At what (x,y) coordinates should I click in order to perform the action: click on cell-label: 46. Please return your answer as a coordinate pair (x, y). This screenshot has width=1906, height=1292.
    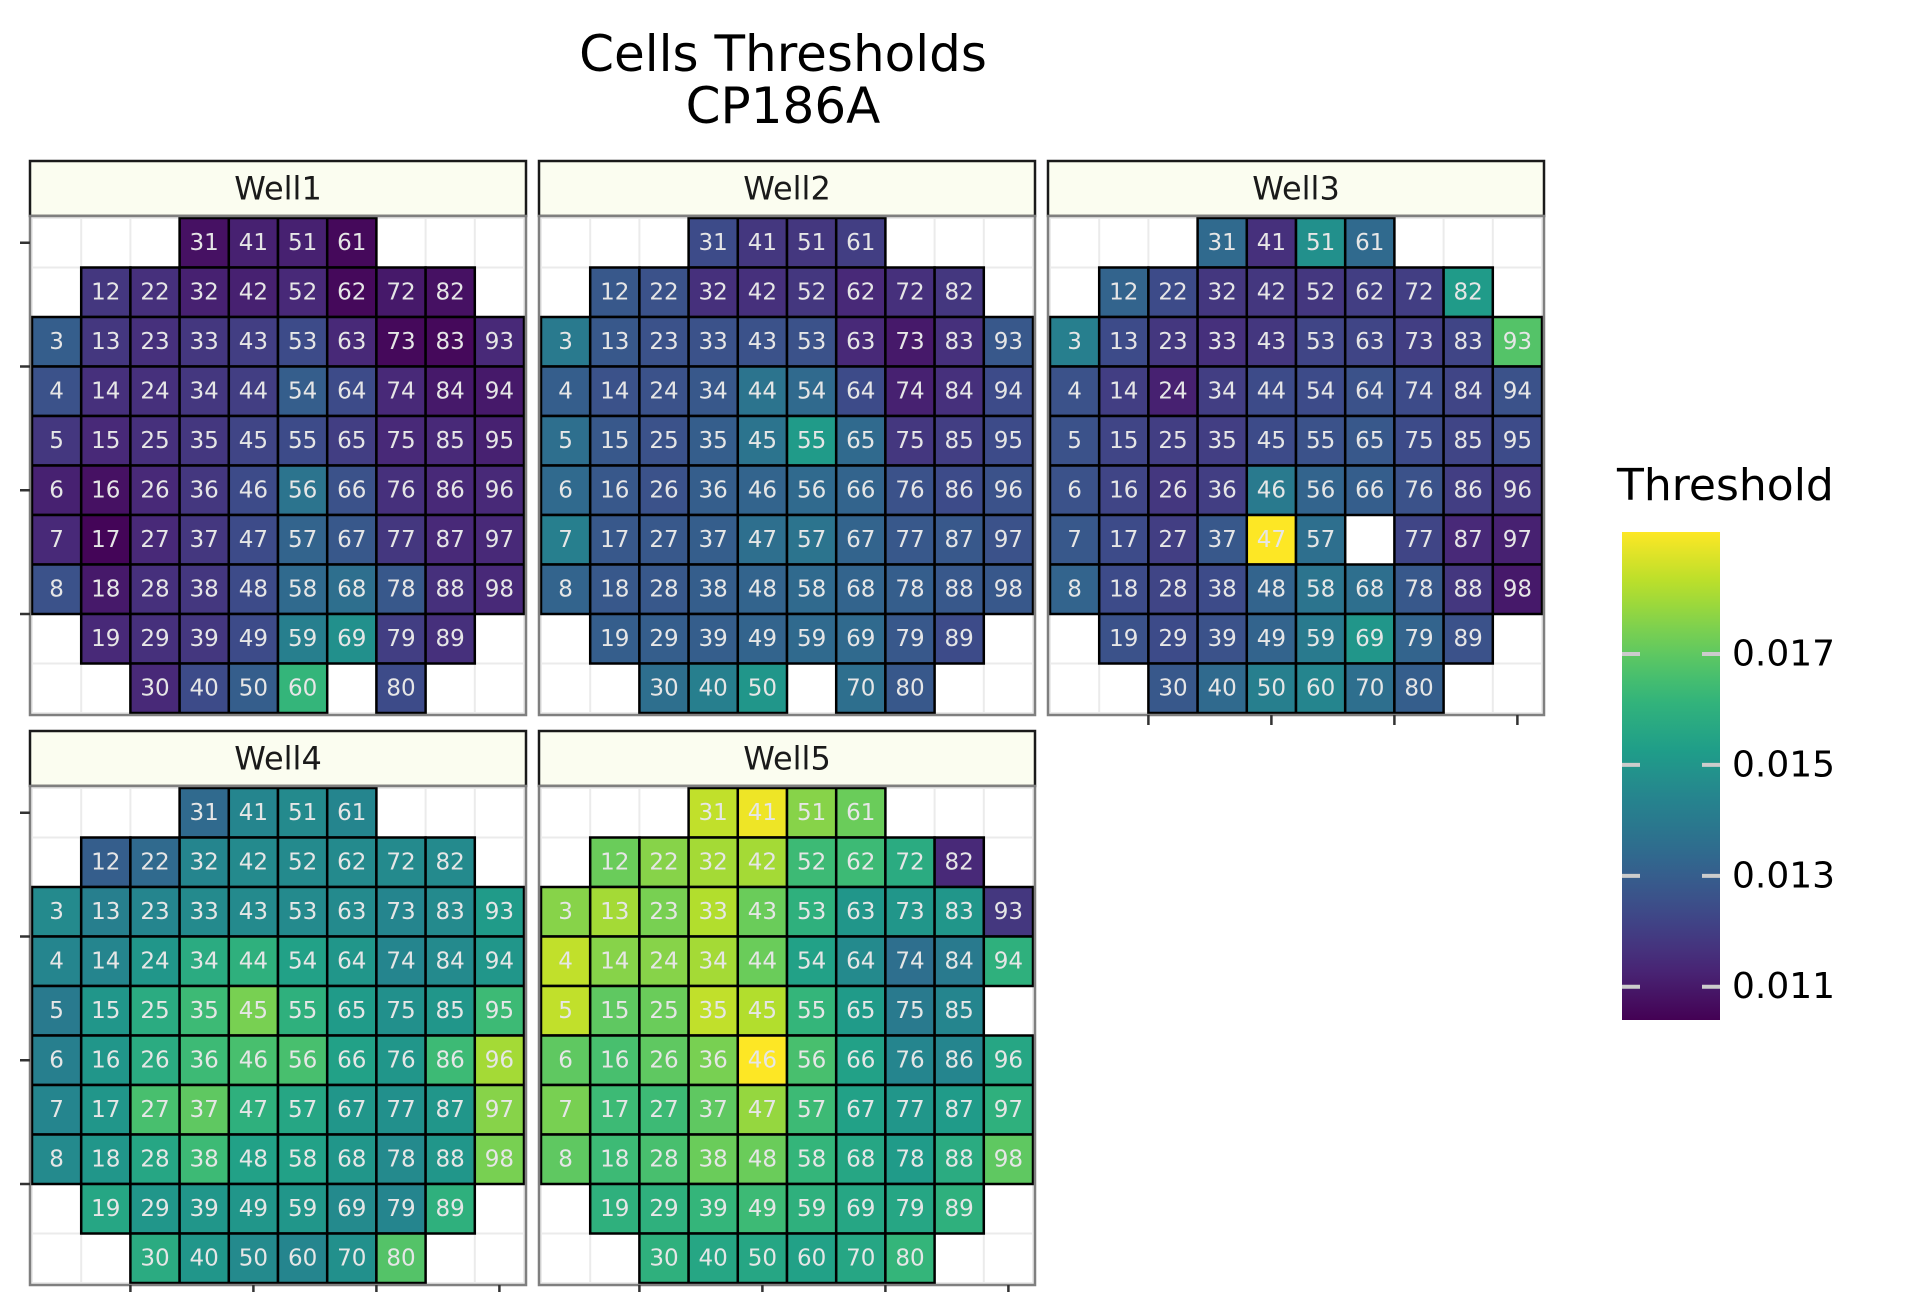
    Looking at the image, I should click on (253, 490).